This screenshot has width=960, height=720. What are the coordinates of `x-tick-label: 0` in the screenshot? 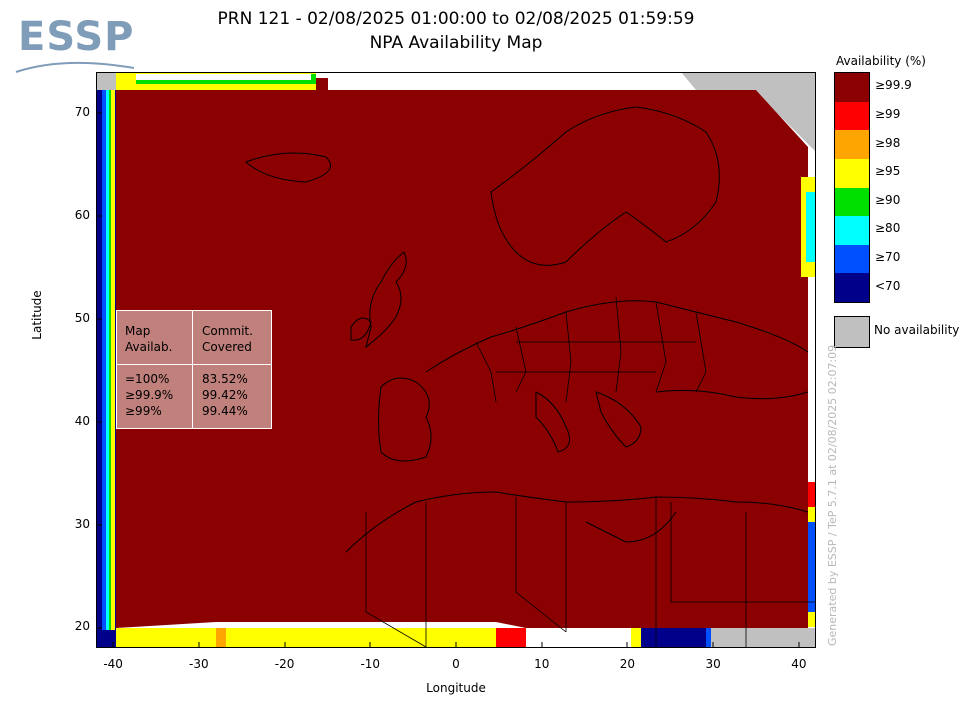 It's located at (456, 664).